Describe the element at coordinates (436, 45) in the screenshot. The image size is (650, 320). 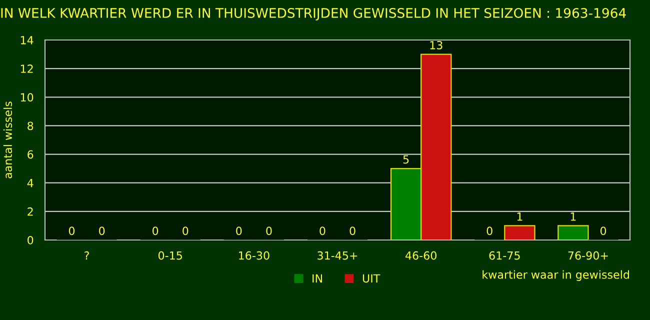
I see `data-label: 13` at that location.